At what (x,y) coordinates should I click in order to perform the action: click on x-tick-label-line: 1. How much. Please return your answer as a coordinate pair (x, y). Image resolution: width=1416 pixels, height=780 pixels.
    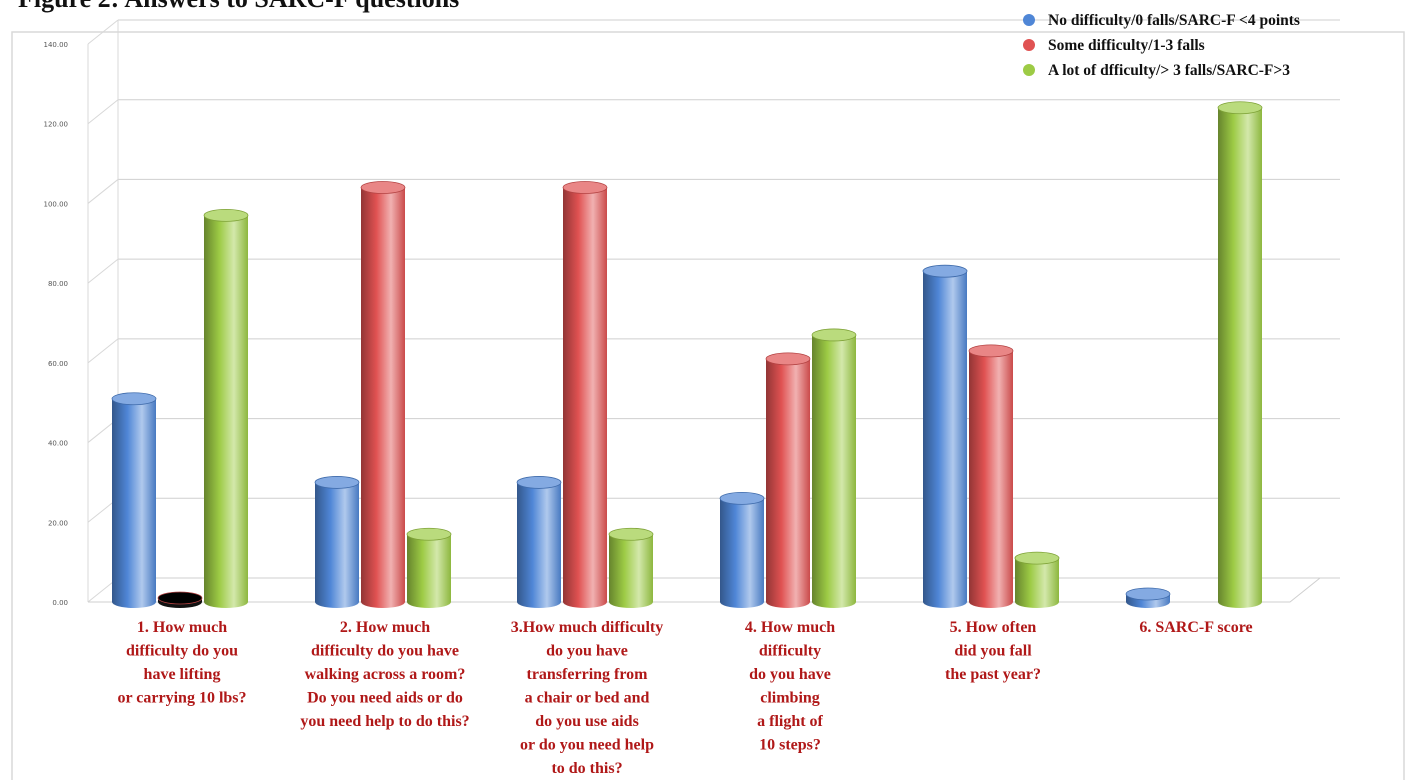
    Looking at the image, I should click on (182, 627).